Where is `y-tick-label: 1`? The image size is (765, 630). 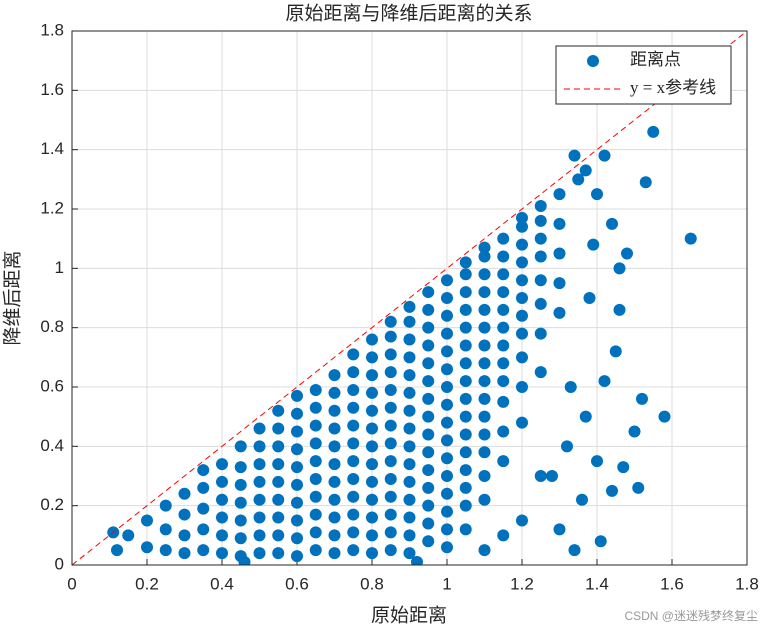 y-tick-label: 1 is located at coordinates (59, 267).